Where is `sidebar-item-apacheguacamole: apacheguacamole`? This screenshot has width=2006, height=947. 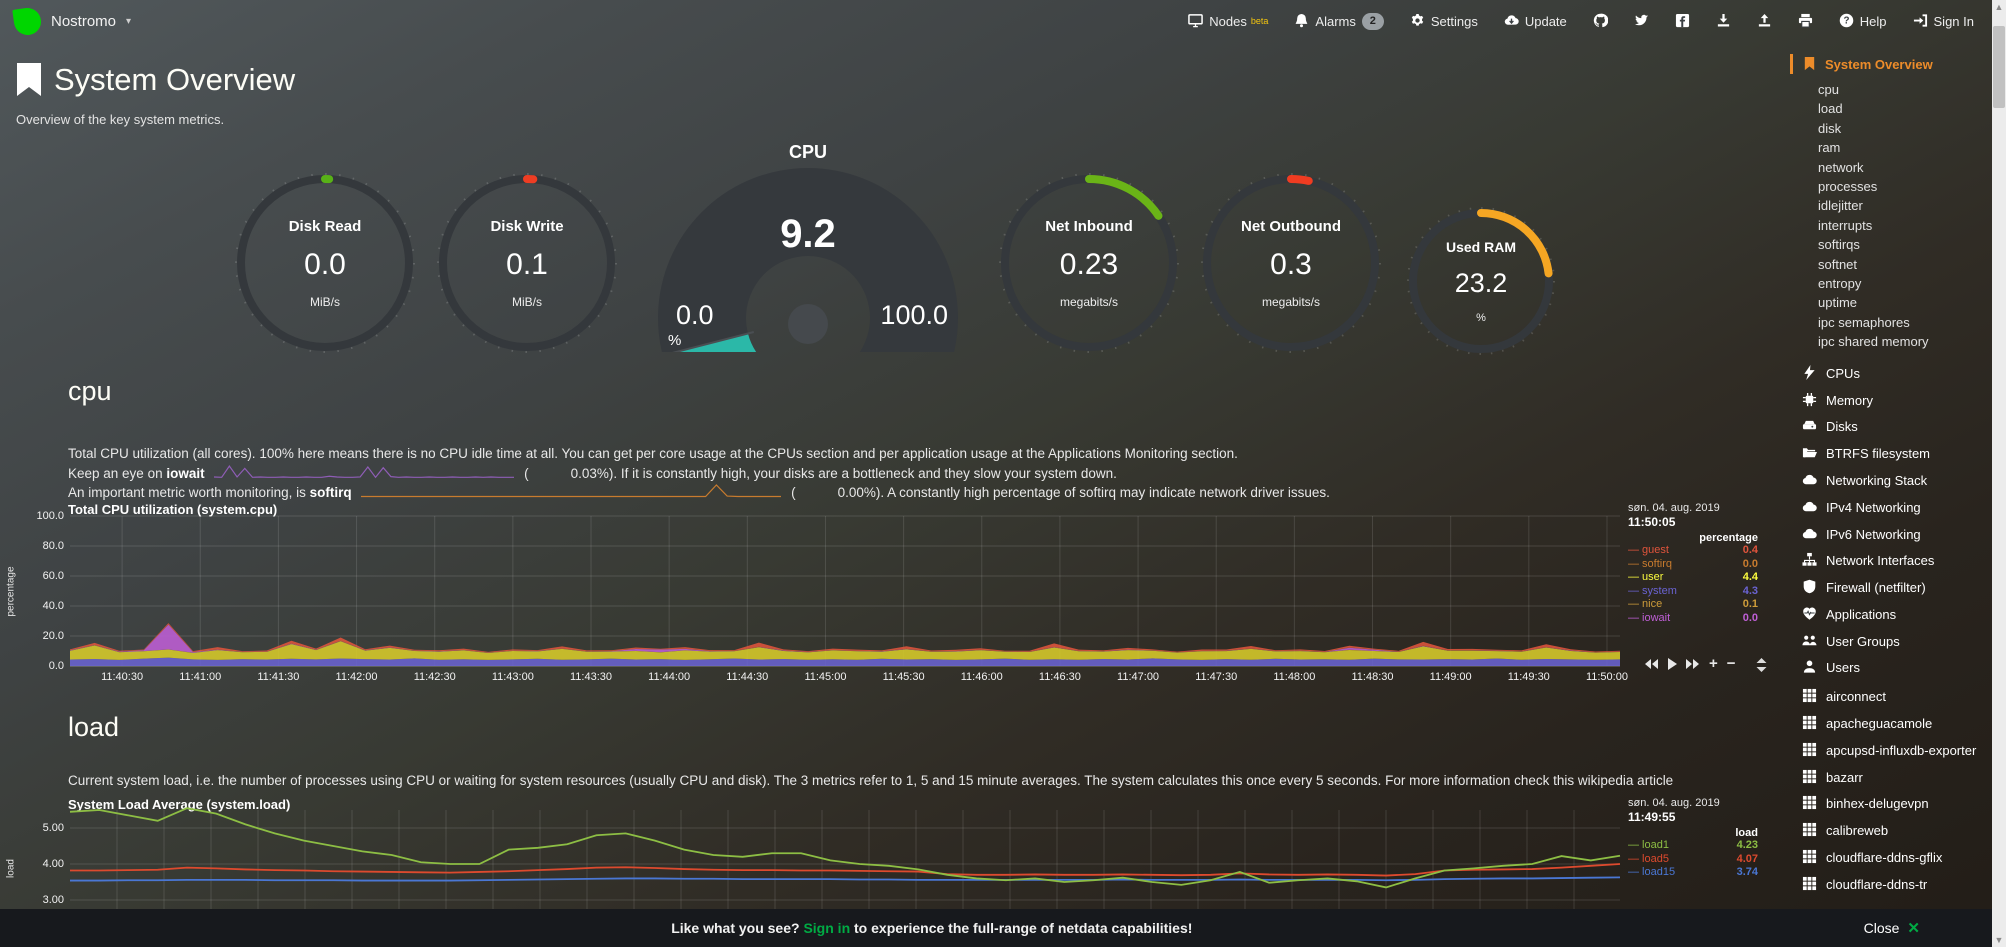 sidebar-item-apacheguacamole: apacheguacamole is located at coordinates (1891, 724).